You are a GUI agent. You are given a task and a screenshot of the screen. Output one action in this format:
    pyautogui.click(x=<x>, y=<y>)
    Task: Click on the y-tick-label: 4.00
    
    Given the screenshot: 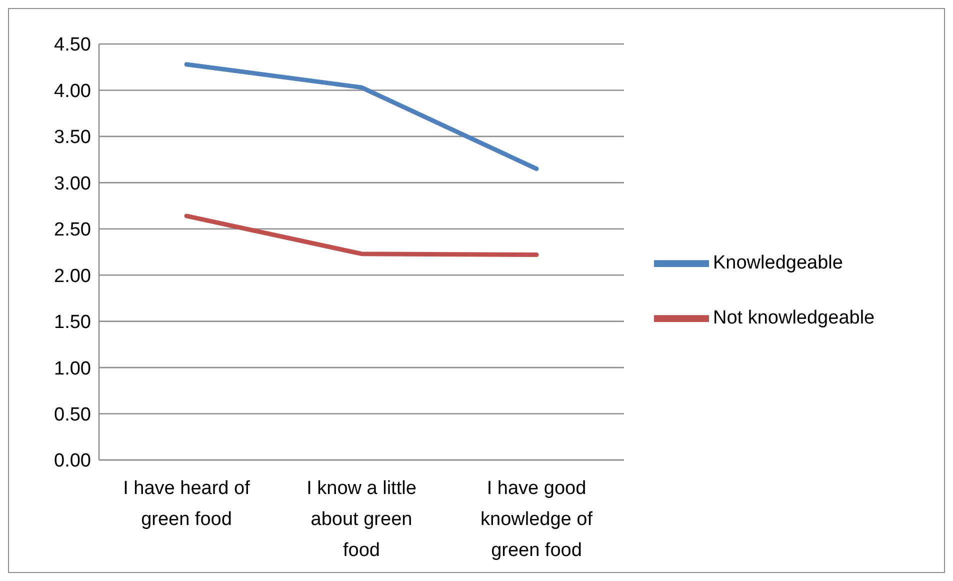 What is the action you would take?
    pyautogui.click(x=72, y=91)
    